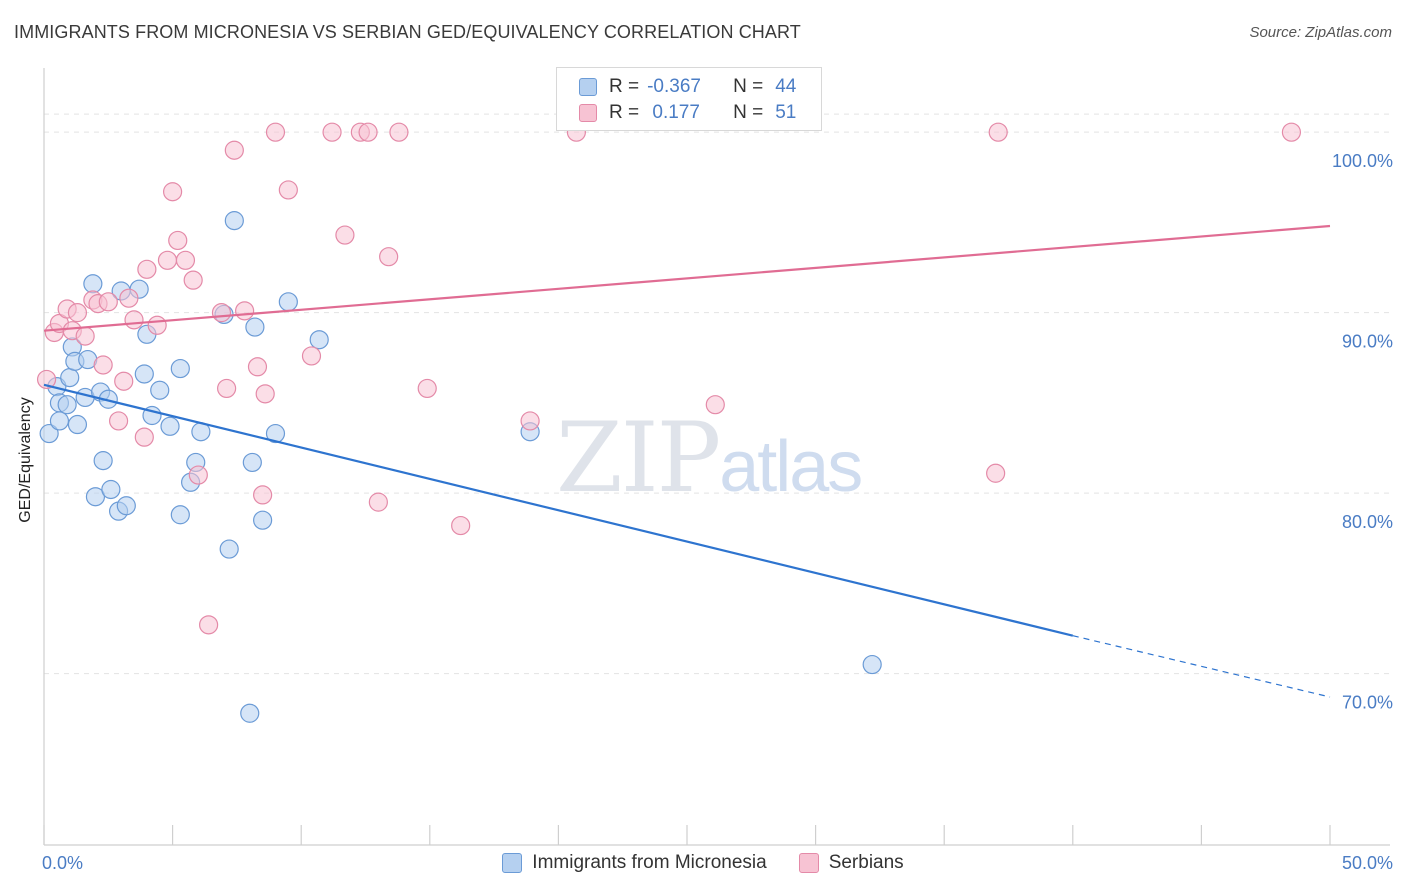 This screenshot has height=892, width=1406. What do you see at coordinates (786, 112) in the screenshot?
I see `legend-n-value: 51` at bounding box center [786, 112].